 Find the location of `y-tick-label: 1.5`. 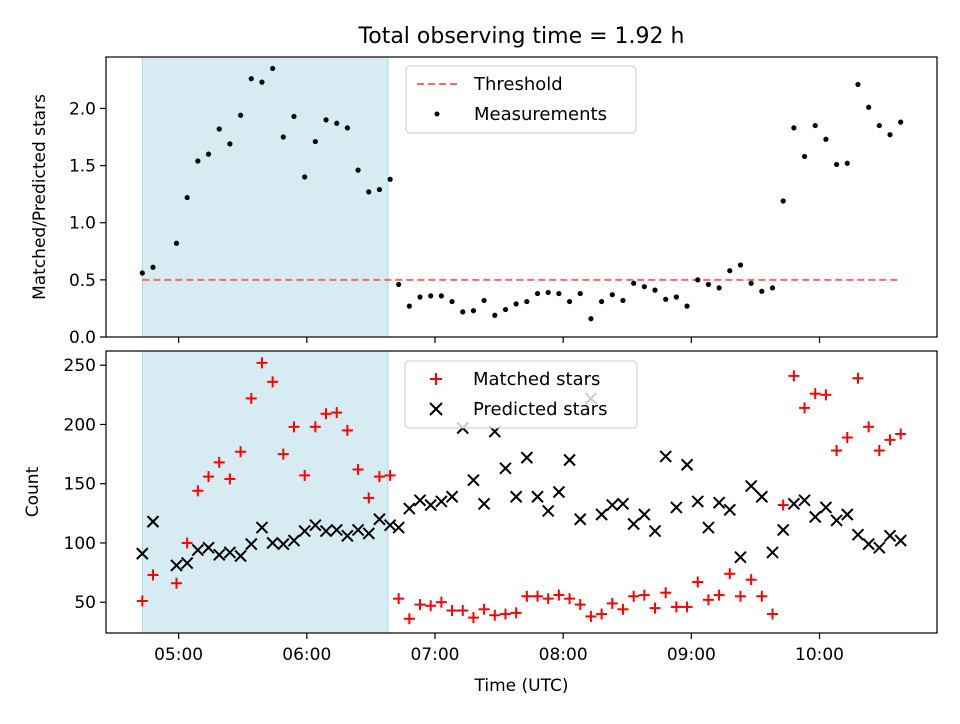

y-tick-label: 1.5 is located at coordinates (82, 167).